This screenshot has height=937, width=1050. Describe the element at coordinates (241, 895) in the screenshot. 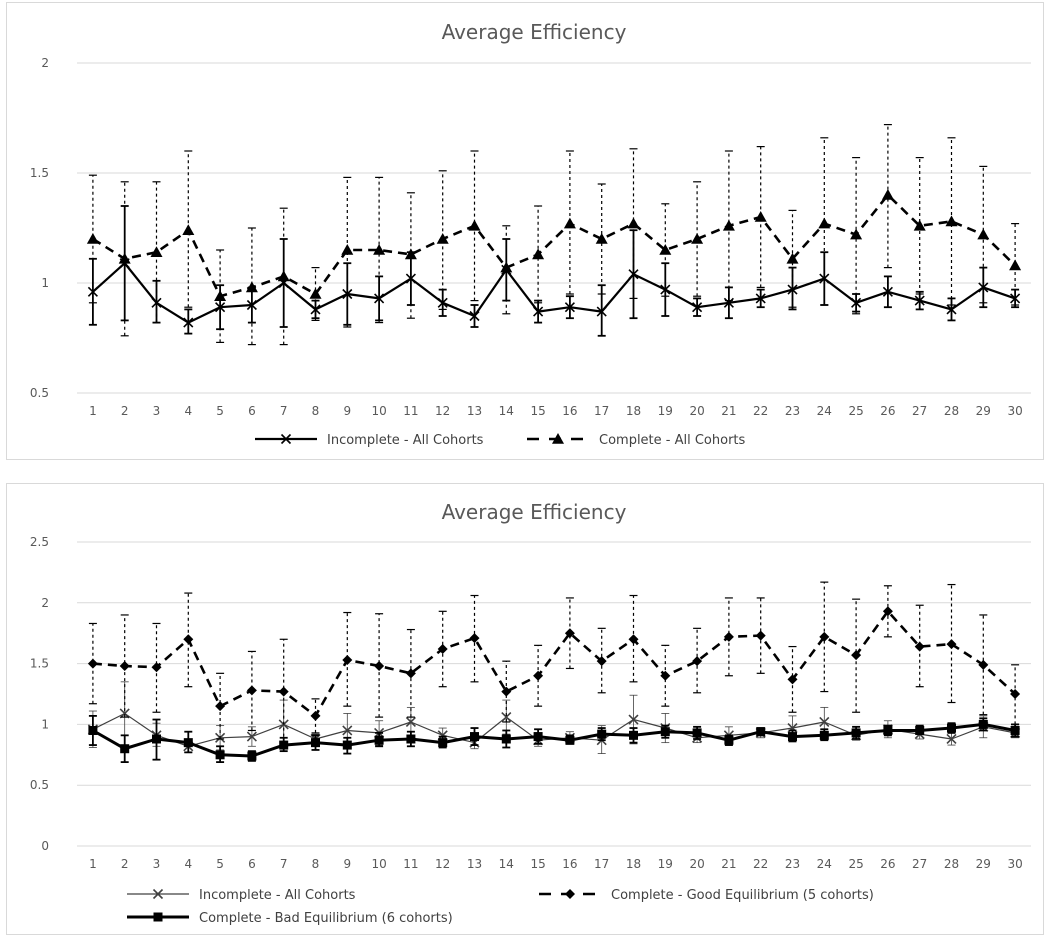

I see `legend-entry-1: Incomplete - All Cohorts` at that location.